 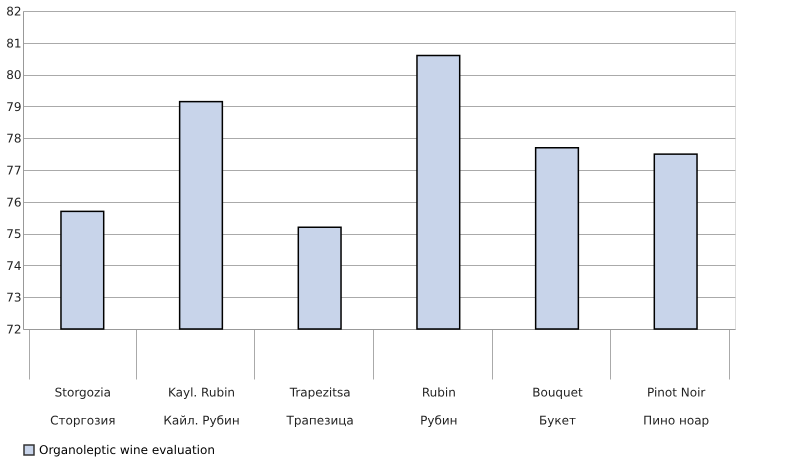 I want to click on y-tick-label: 82, so click(x=14, y=11).